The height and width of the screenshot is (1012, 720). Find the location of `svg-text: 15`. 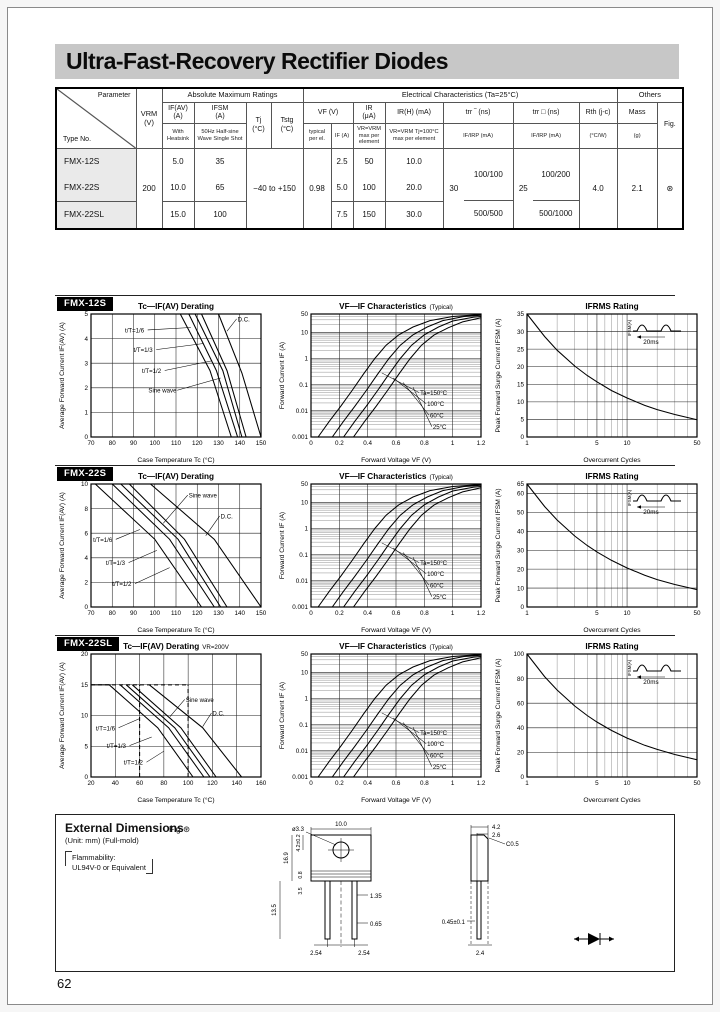

svg-text: 15 is located at coordinates (85, 685).